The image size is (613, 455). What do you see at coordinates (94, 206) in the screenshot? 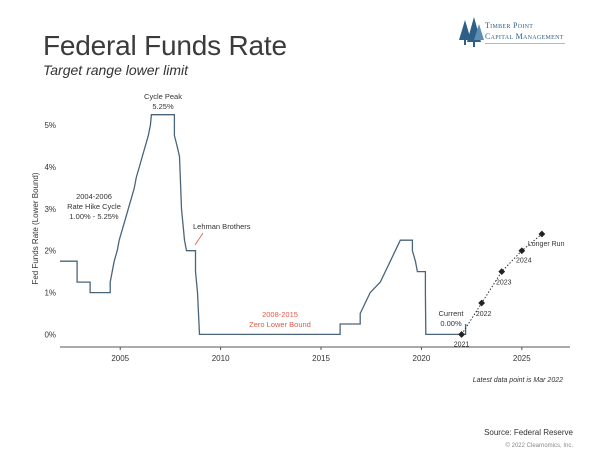
I see `annotation-hike-cycle: Rate Hike Cycle` at bounding box center [94, 206].